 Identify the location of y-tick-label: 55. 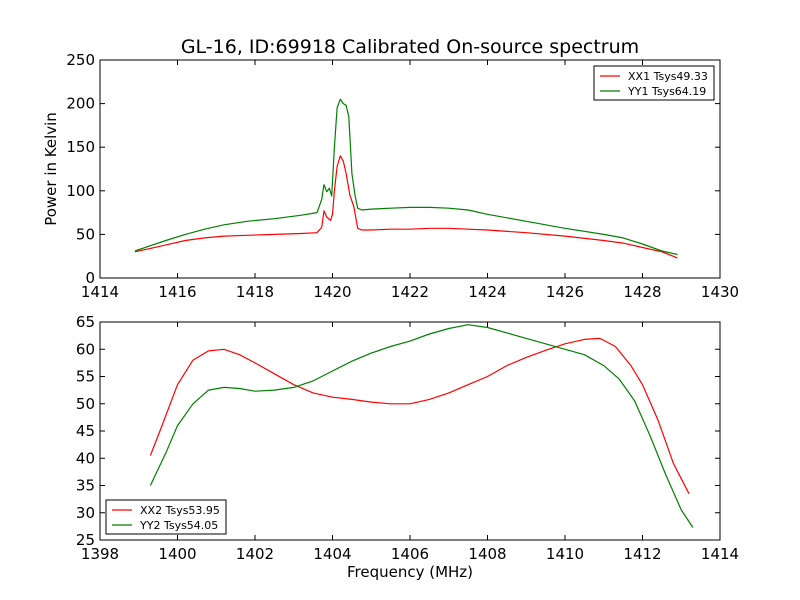
(85, 377).